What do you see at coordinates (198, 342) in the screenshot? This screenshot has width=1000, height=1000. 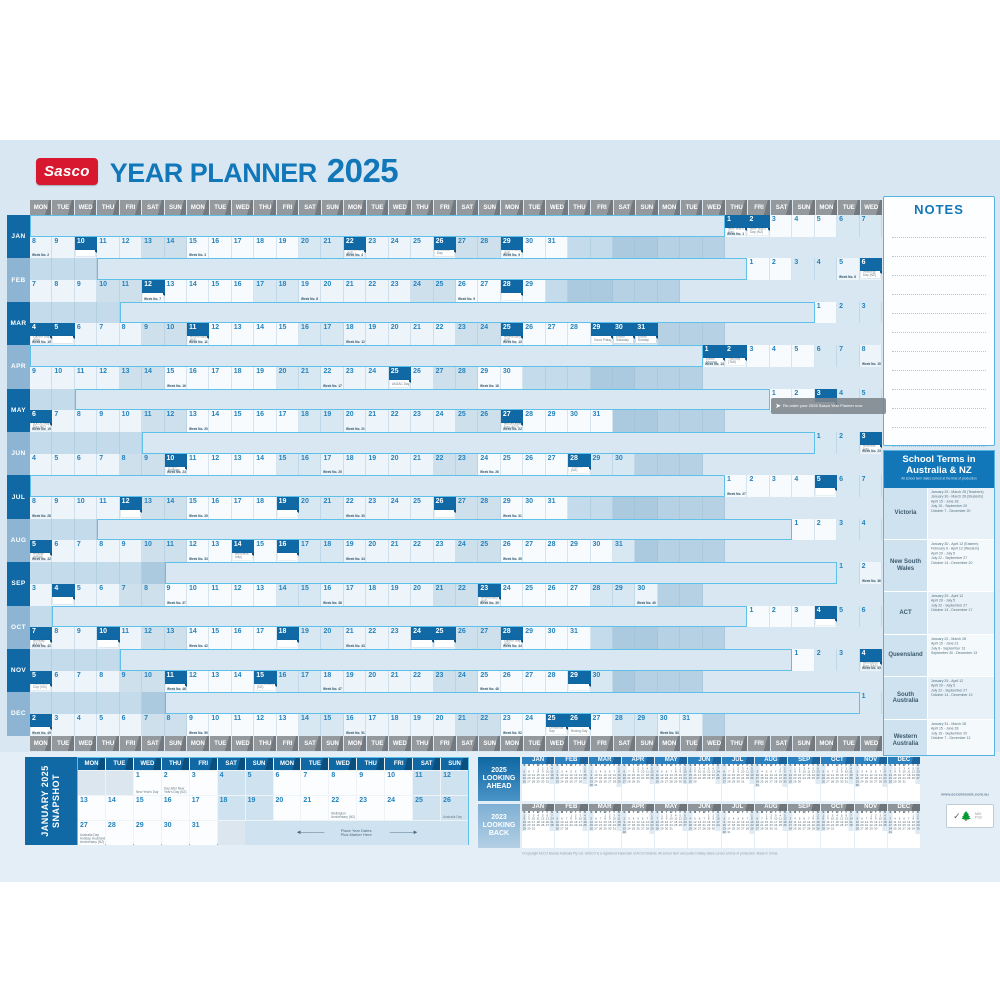 I see `week-number: Week No. 11` at bounding box center [198, 342].